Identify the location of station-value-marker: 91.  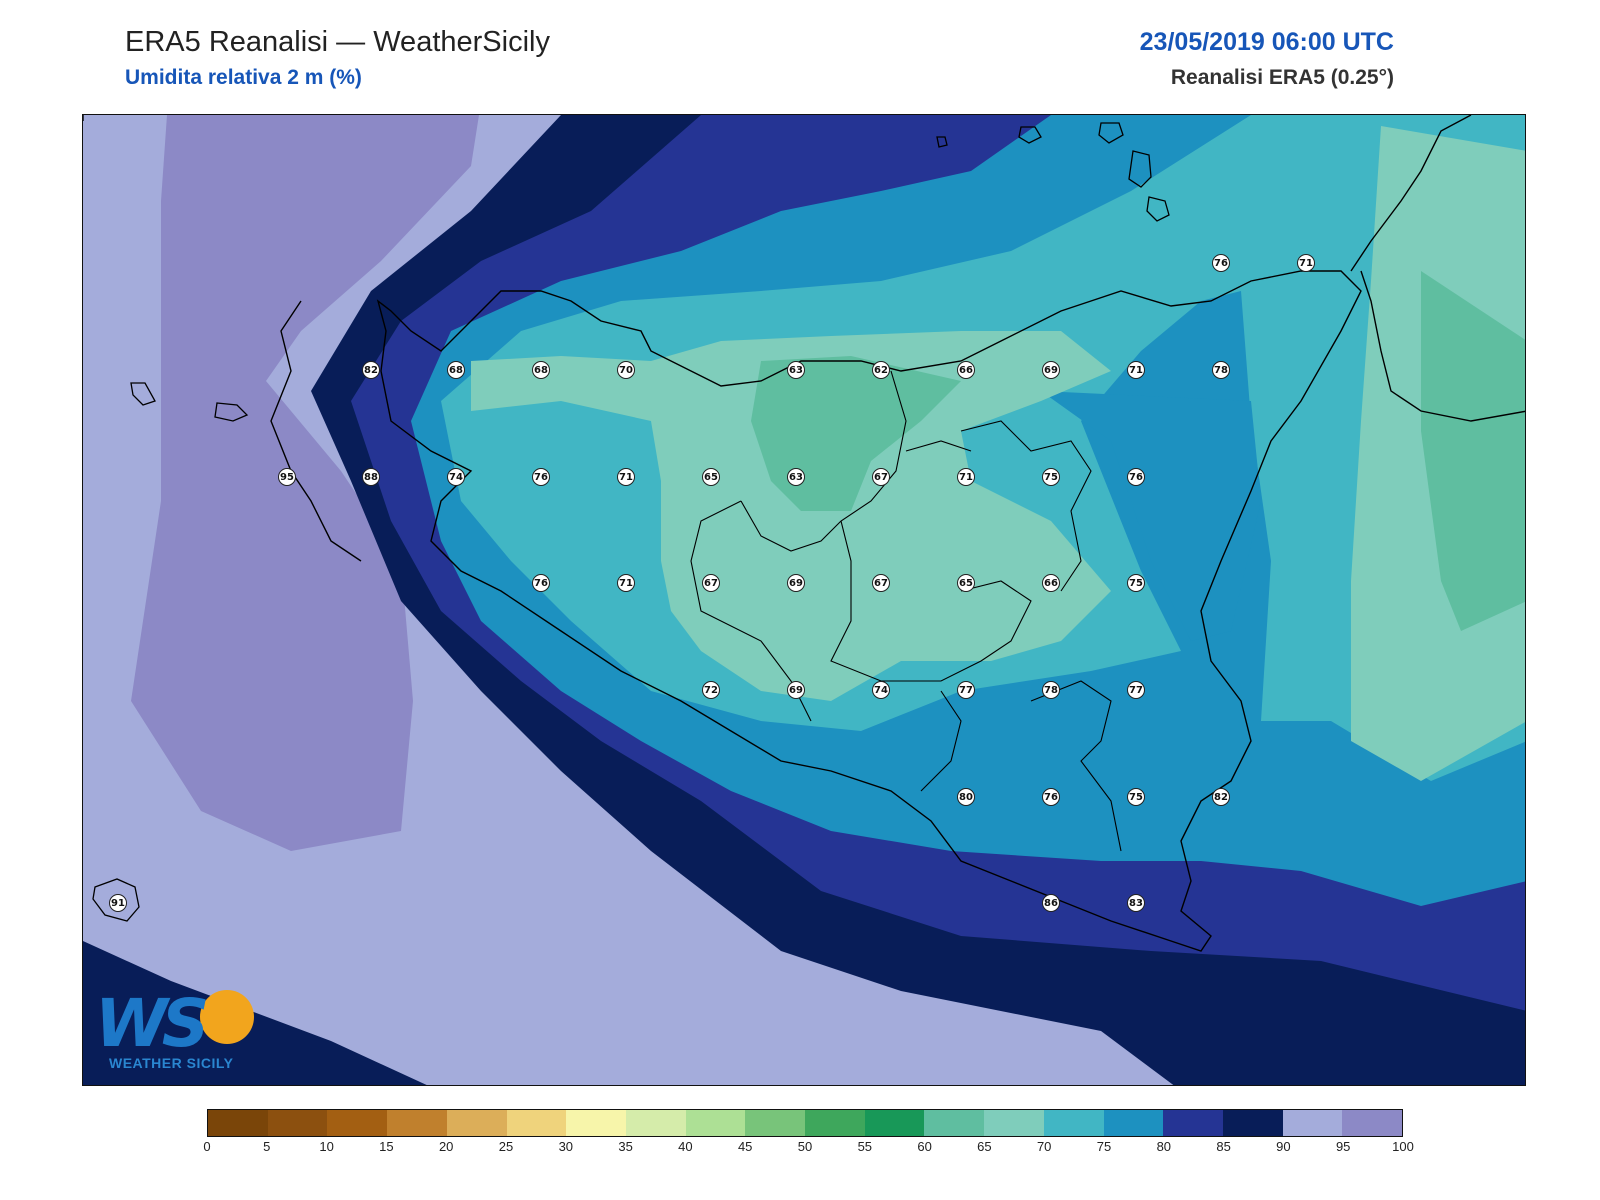
(118, 903).